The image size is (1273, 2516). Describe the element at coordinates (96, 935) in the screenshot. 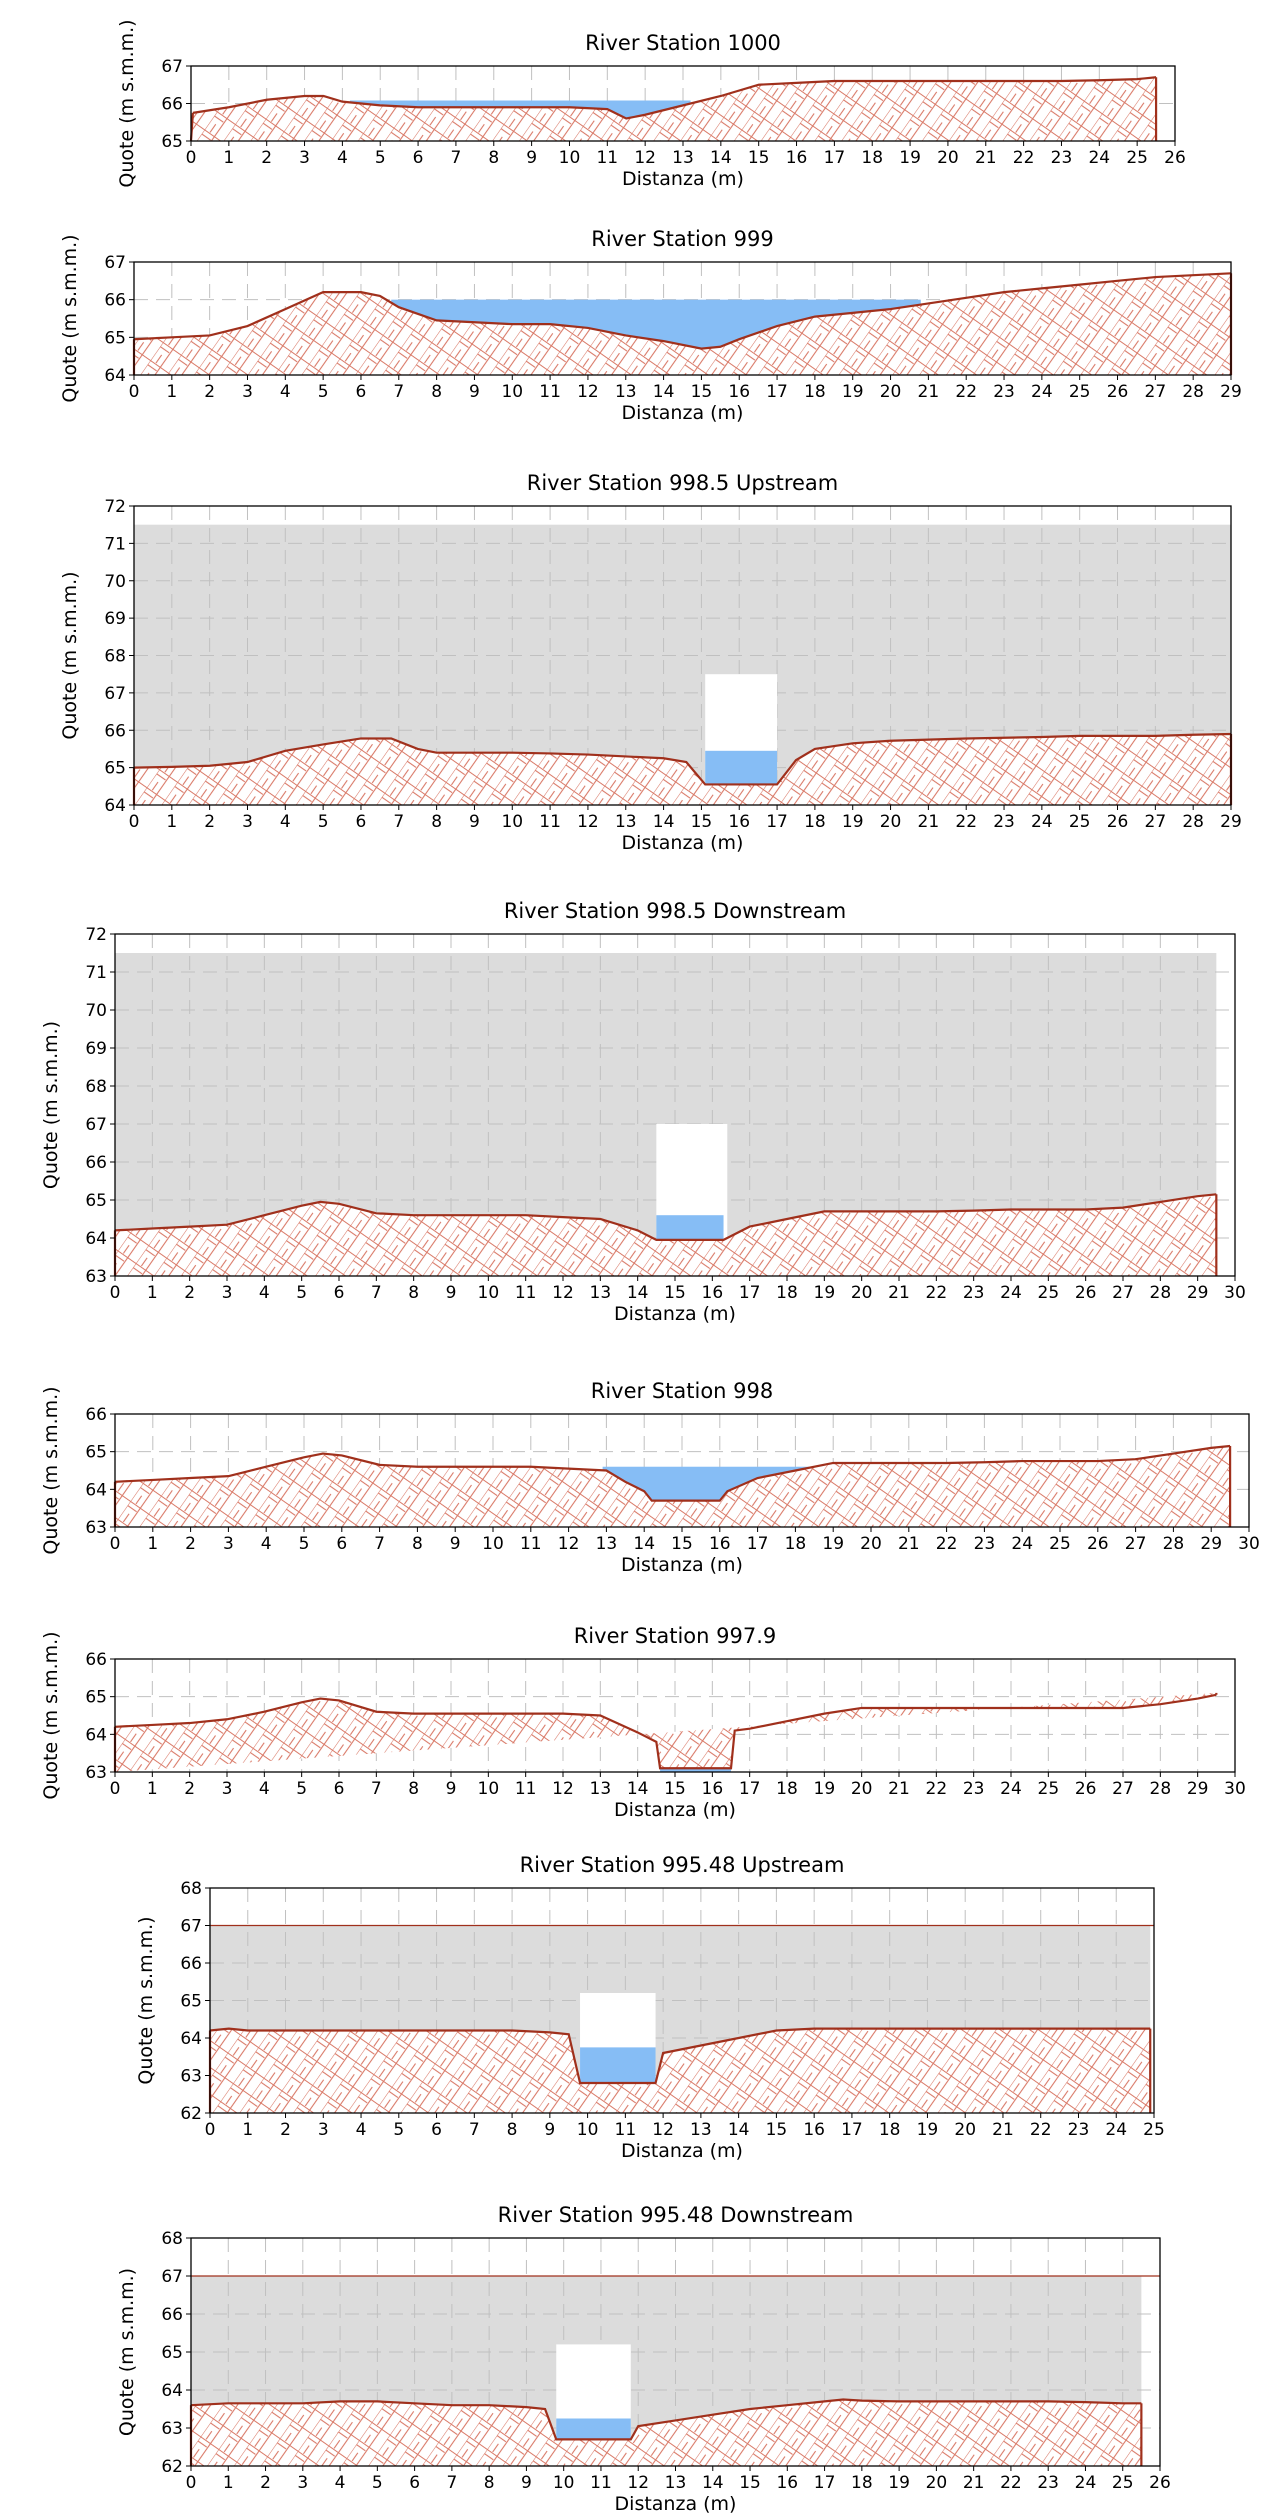

I see `y-tick-label: 72` at that location.